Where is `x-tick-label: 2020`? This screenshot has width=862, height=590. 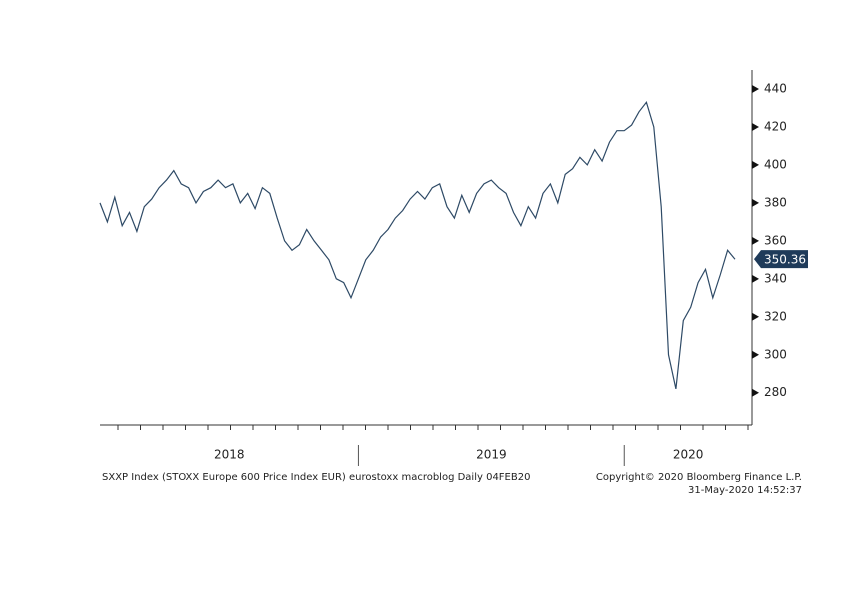 x-tick-label: 2020 is located at coordinates (688, 455).